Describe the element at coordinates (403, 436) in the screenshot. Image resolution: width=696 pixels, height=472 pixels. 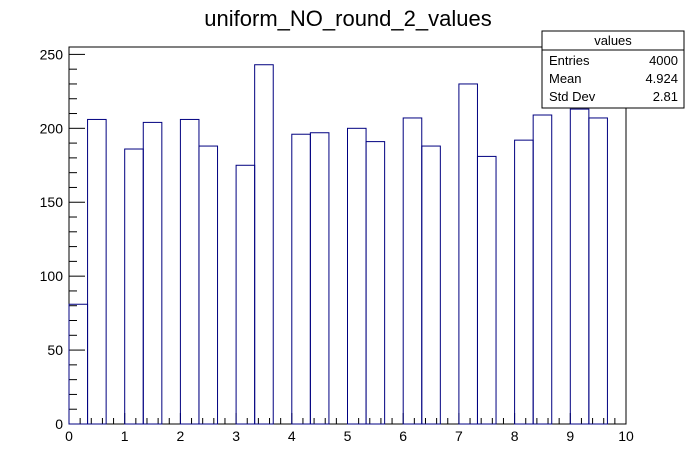
I see `x-tick-label-6: 6` at that location.